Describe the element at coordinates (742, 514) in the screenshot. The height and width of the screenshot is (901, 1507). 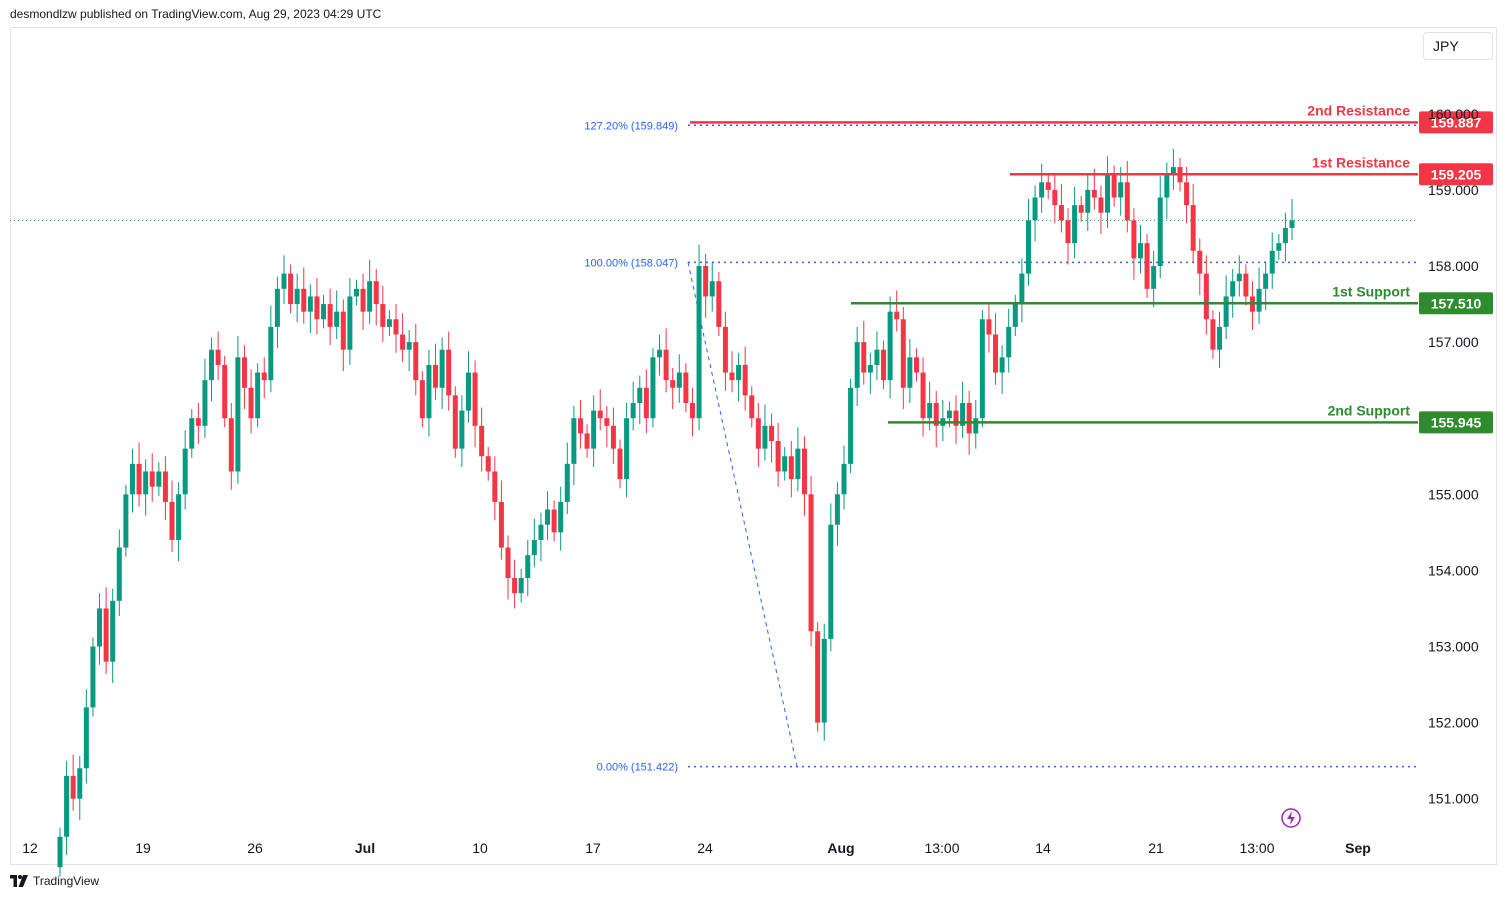
I see `fib-trend-line` at that location.